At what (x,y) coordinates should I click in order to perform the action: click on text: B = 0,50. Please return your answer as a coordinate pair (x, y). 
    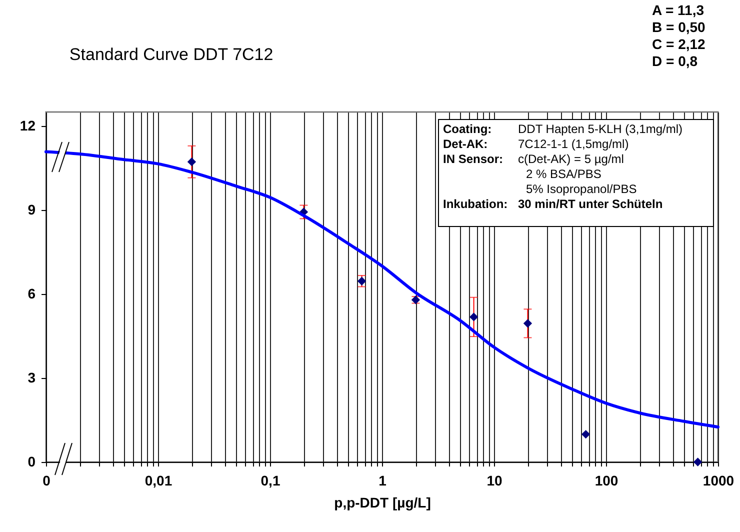
    Looking at the image, I should click on (679, 27).